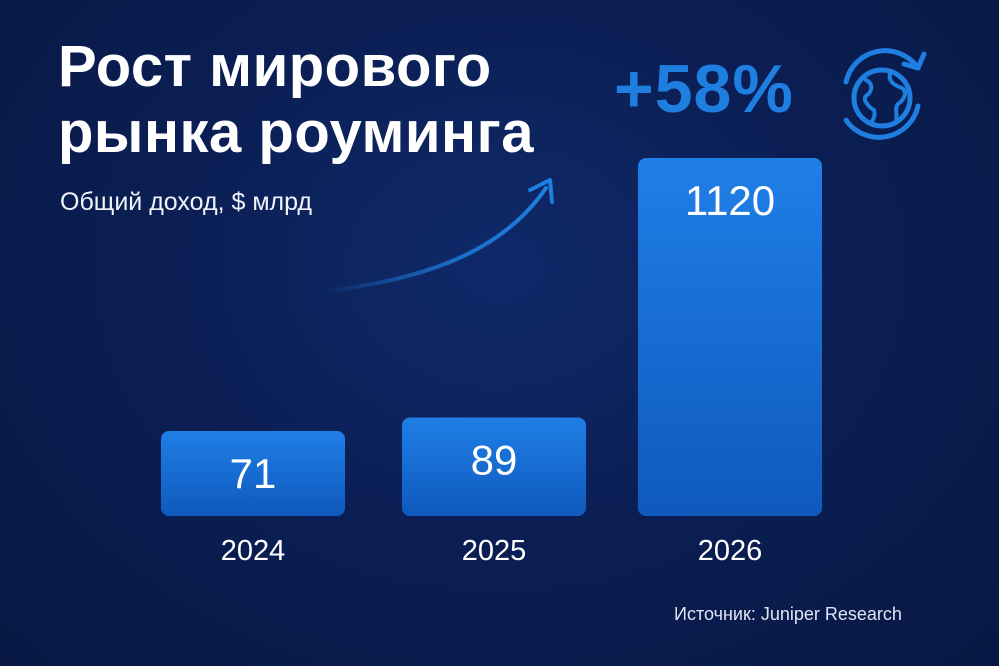 This screenshot has width=999, height=666. What do you see at coordinates (296, 132) in the screenshot?
I see `title-line-2: рынка роуминга` at bounding box center [296, 132].